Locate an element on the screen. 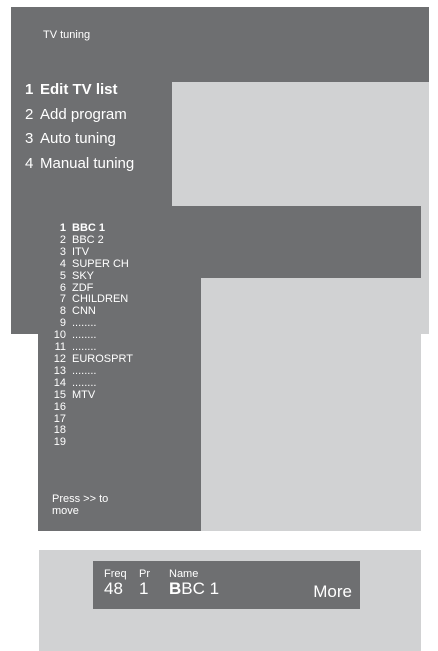 The width and height of the screenshot is (438, 651). menu-item: 3 Auto tuning is located at coordinates (79, 139).